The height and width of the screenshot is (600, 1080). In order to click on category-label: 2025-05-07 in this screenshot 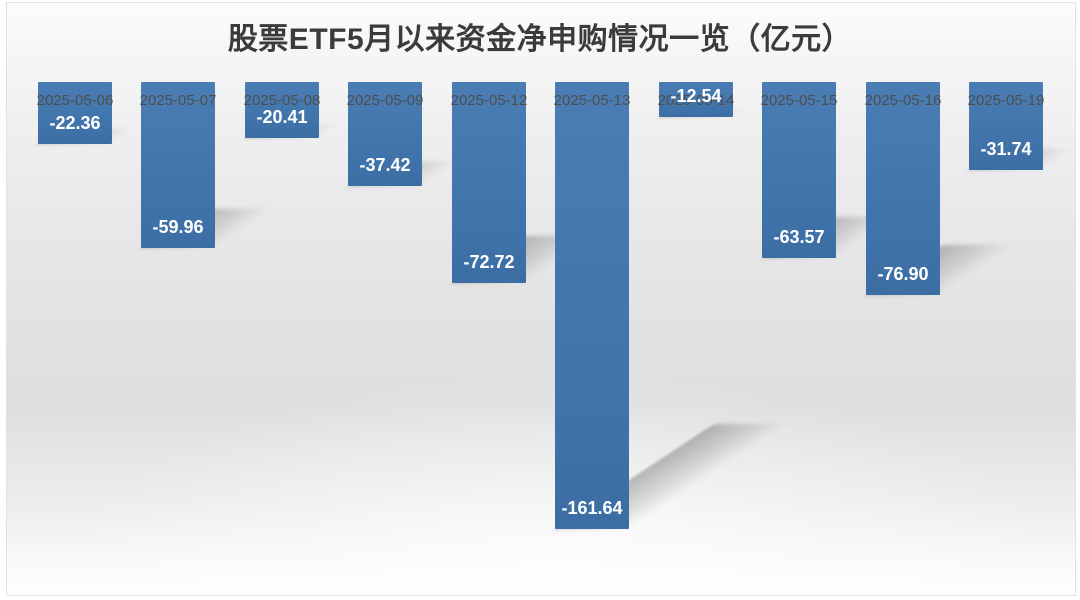, I will do `click(178, 100)`.